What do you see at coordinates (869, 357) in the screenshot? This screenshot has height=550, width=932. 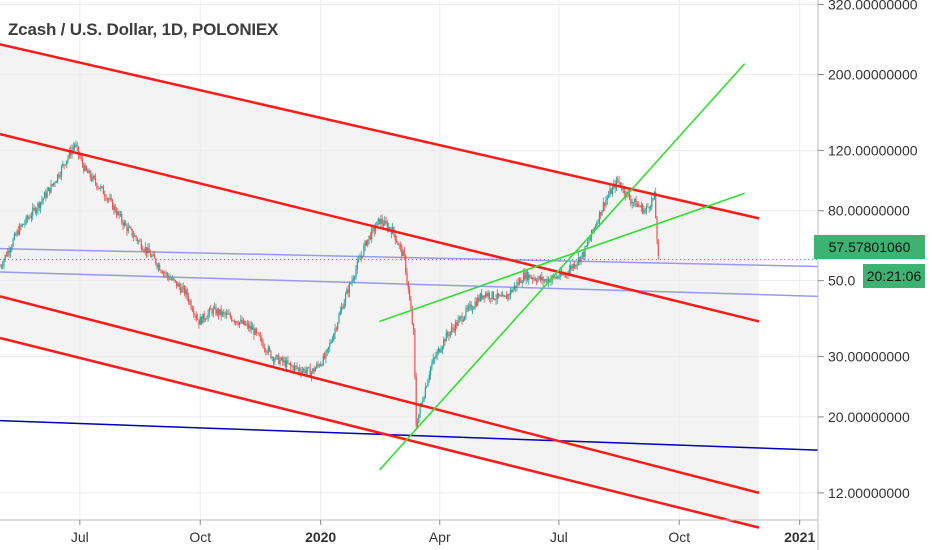 I see `y-tick-label: 30.00000000` at bounding box center [869, 357].